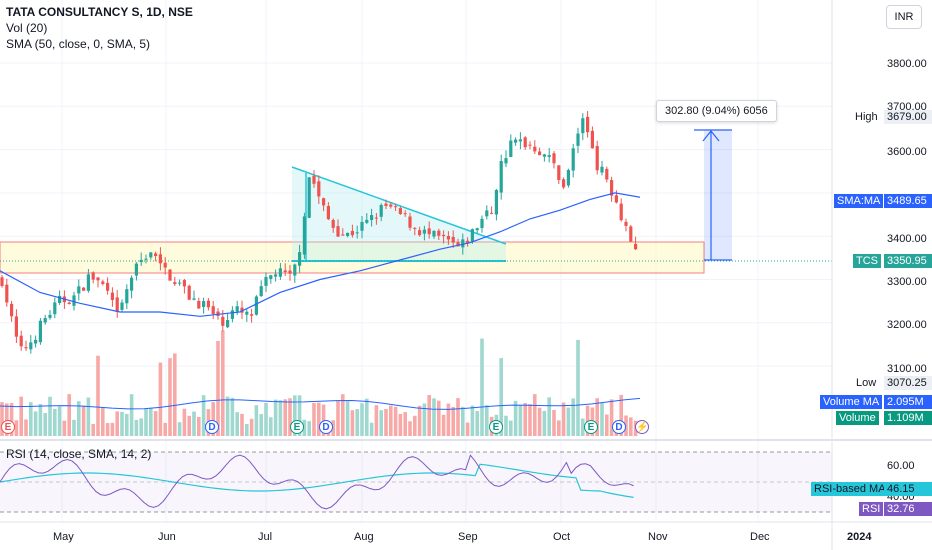 The image size is (932, 550). What do you see at coordinates (867, 261) in the screenshot?
I see `symbol-label: TCS` at bounding box center [867, 261].